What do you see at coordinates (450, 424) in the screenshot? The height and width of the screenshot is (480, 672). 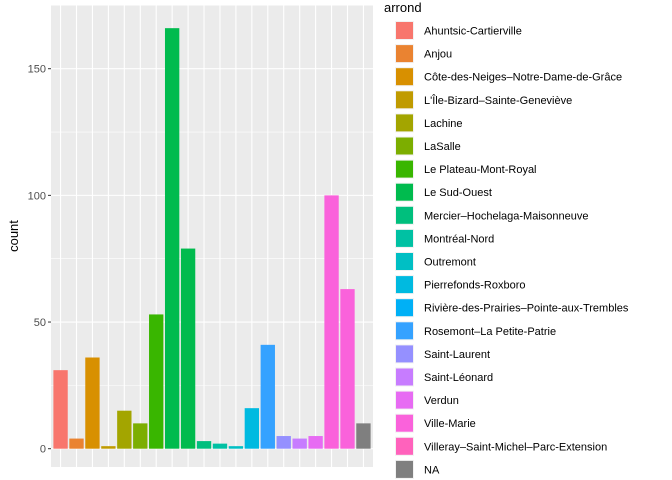 I see `legend-label: Ville-Marie` at bounding box center [450, 424].